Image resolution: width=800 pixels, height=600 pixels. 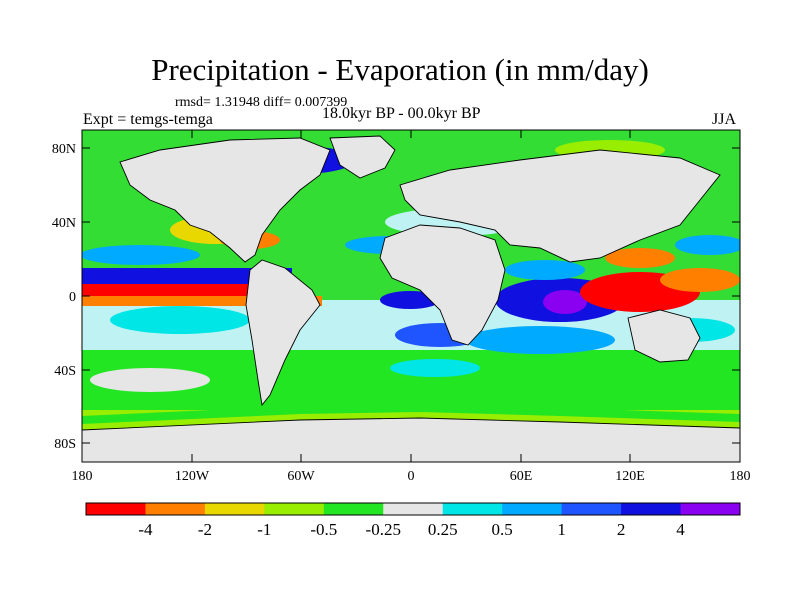 I want to click on field-blob-sindian-blue, so click(x=540, y=340).